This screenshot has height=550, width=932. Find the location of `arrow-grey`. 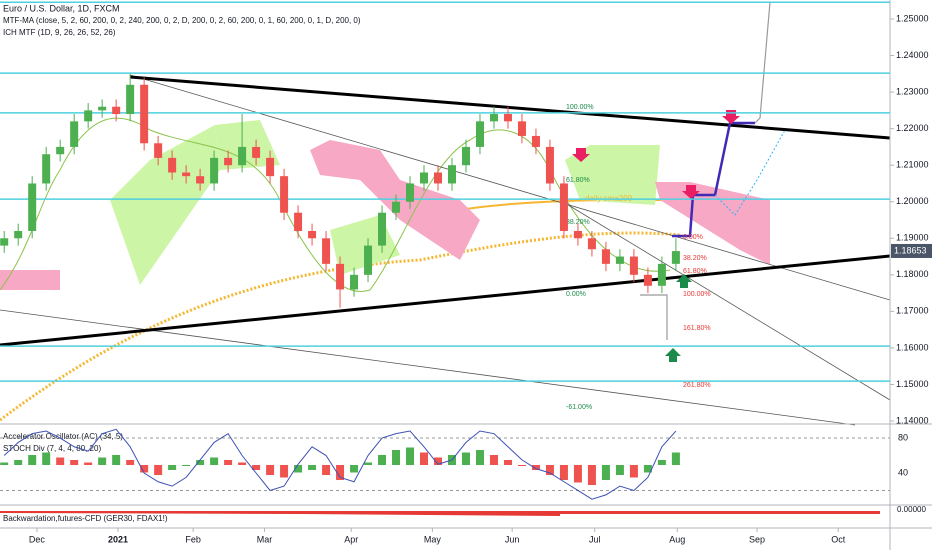

arrow-grey is located at coordinates (654, 317).